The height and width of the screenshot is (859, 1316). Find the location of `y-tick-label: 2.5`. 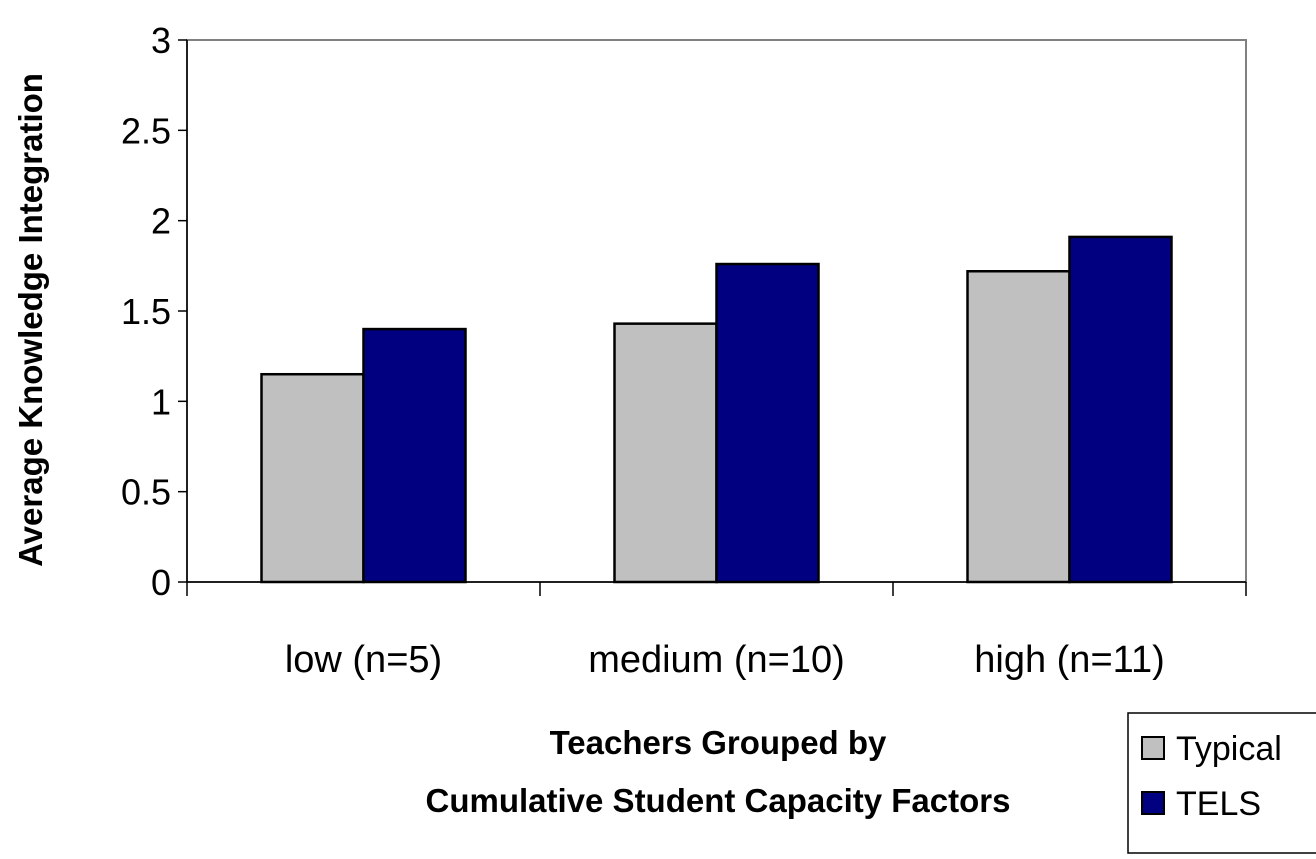

y-tick-label: 2.5 is located at coordinates (146, 130).